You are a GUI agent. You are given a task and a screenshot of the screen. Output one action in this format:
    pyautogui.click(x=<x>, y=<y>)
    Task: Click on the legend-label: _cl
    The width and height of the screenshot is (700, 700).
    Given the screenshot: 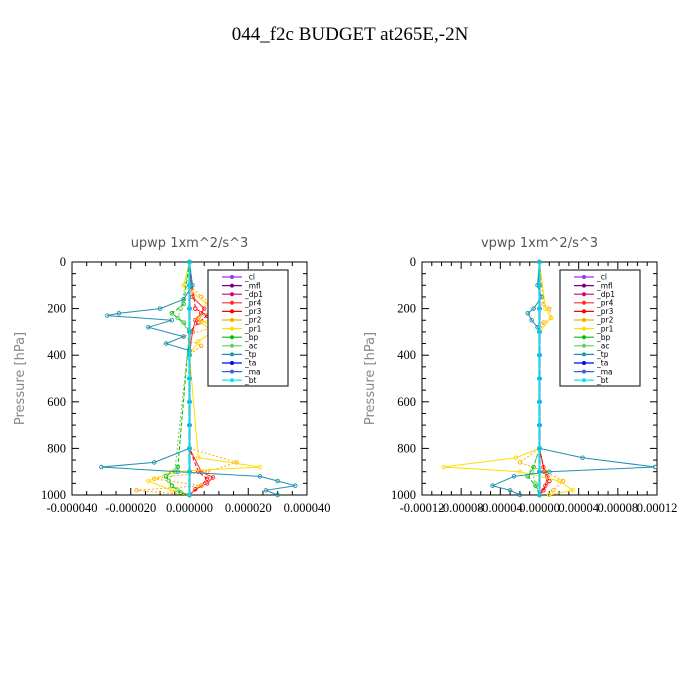 What is the action you would take?
    pyautogui.click(x=601, y=277)
    